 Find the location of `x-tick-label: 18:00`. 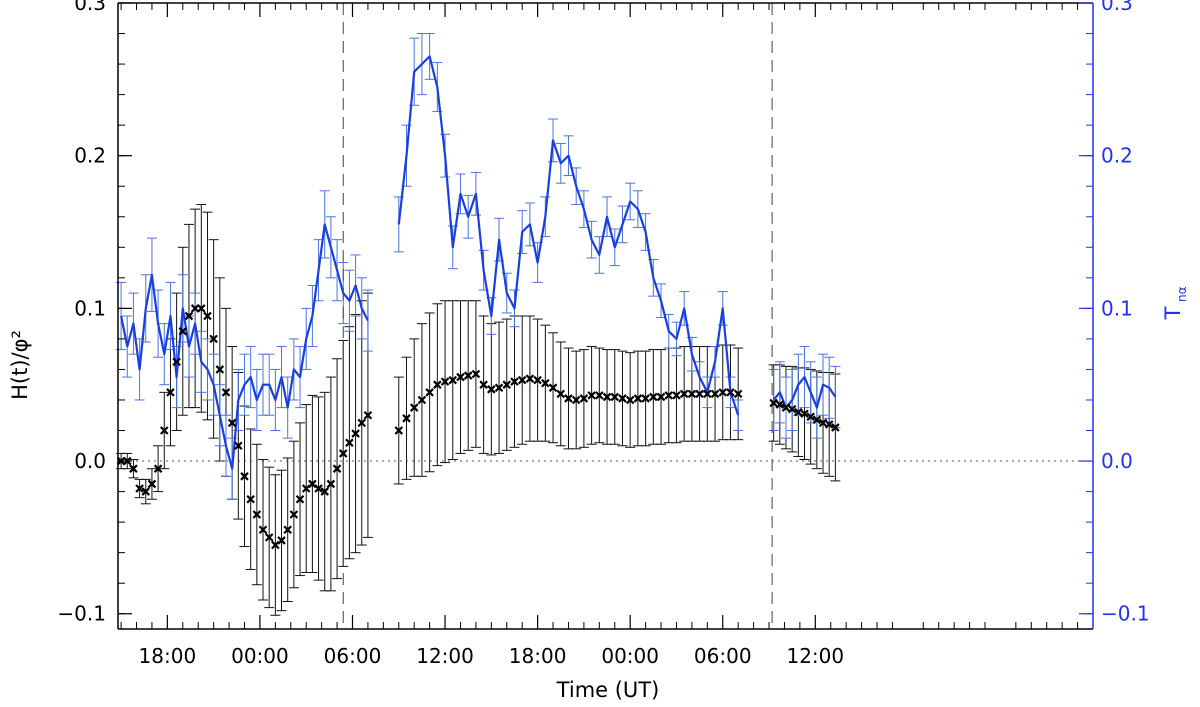

x-tick-label: 18:00 is located at coordinates (168, 656).